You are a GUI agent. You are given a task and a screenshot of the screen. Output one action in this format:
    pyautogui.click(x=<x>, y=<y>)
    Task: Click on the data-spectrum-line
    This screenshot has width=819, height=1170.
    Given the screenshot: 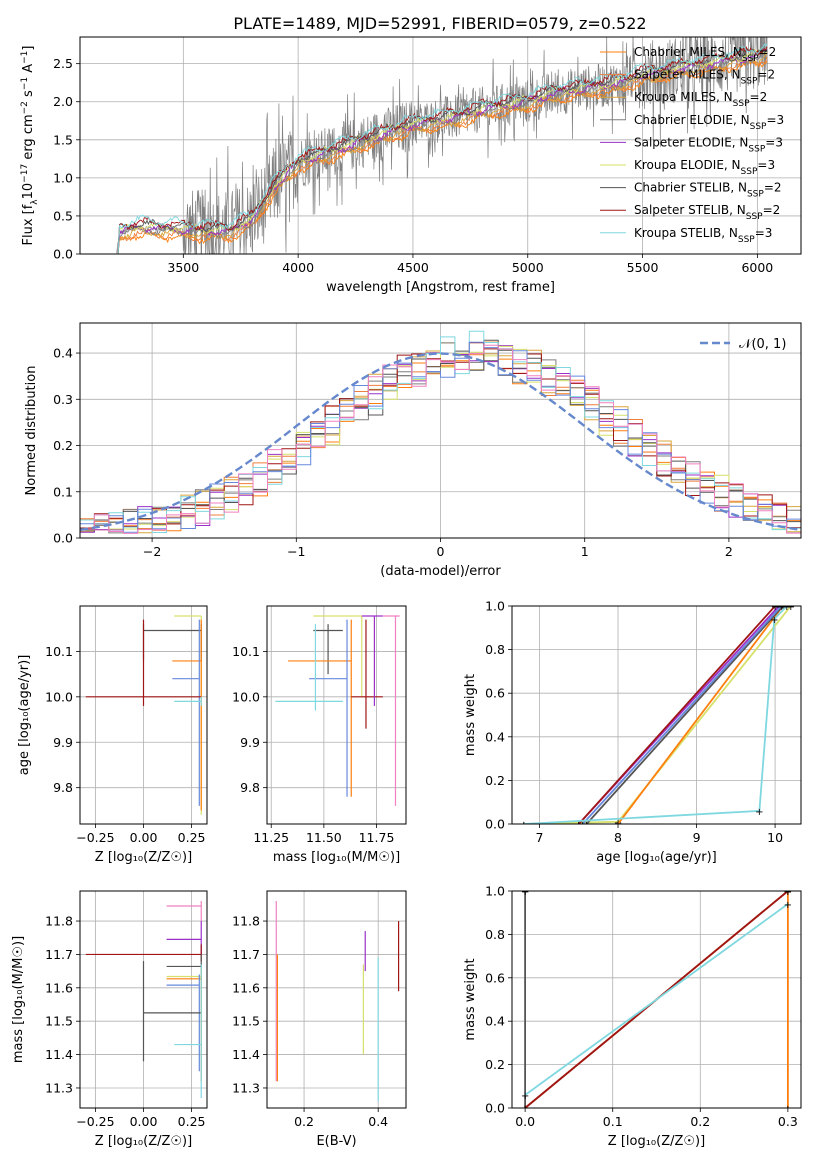 What is the action you would take?
    pyautogui.click(x=442, y=145)
    